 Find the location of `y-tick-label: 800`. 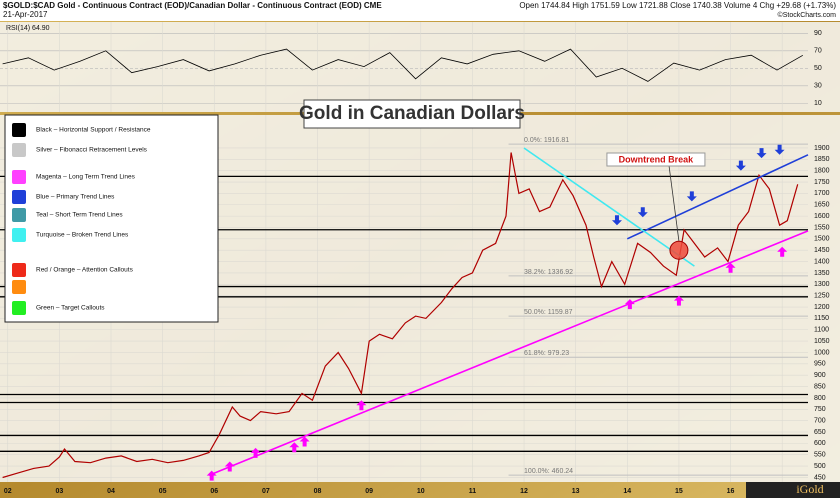

y-tick-label: 800 is located at coordinates (820, 398).